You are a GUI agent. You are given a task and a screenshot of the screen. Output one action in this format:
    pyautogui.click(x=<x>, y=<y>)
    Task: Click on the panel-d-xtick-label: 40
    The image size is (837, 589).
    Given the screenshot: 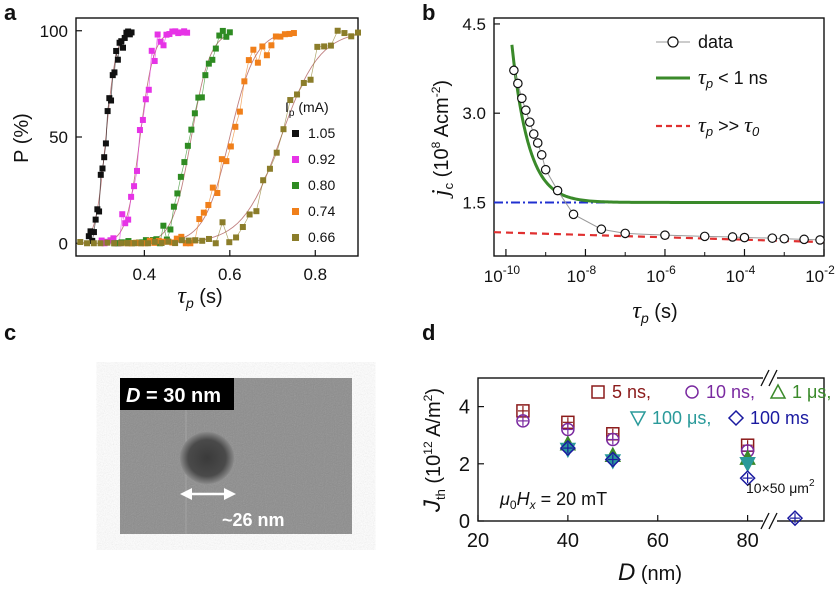 What is the action you would take?
    pyautogui.click(x=568, y=541)
    